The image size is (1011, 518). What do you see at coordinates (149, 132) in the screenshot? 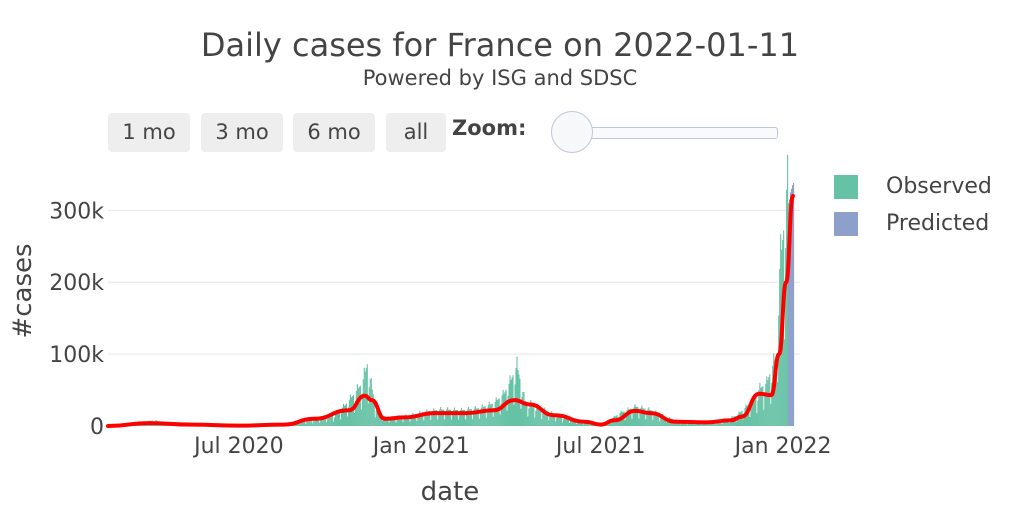
I see `range-1mo-button: 1 mo` at bounding box center [149, 132].